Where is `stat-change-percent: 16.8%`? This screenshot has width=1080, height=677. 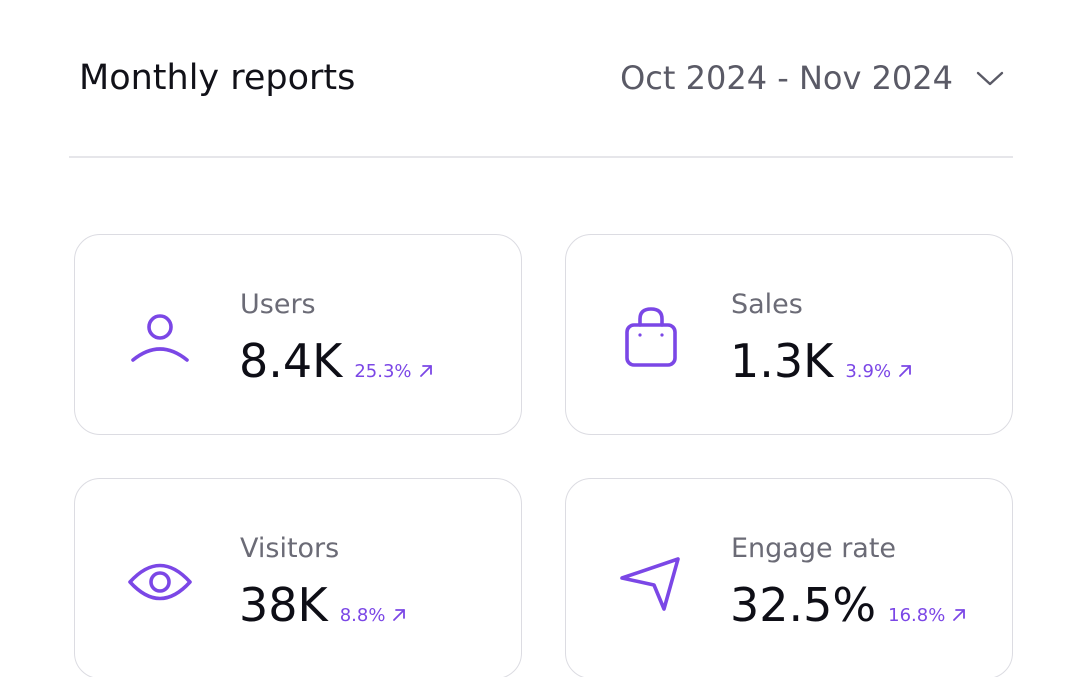
stat-change-percent: 16.8% is located at coordinates (917, 615).